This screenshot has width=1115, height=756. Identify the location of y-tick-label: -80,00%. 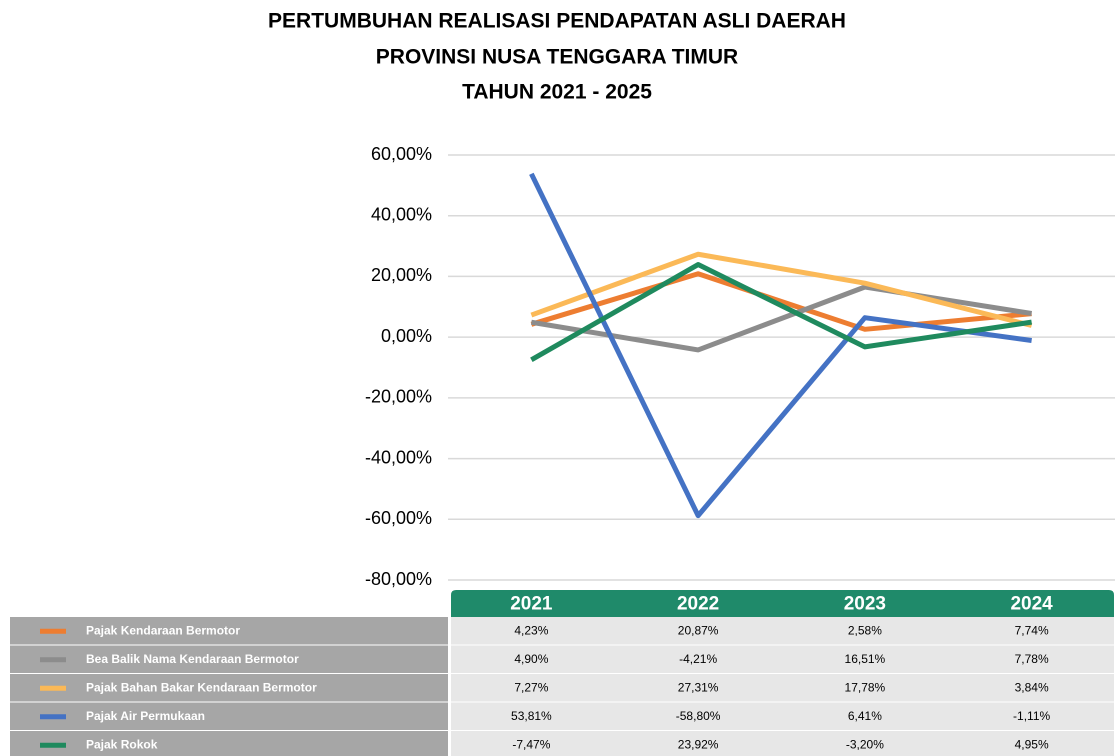
(398, 579).